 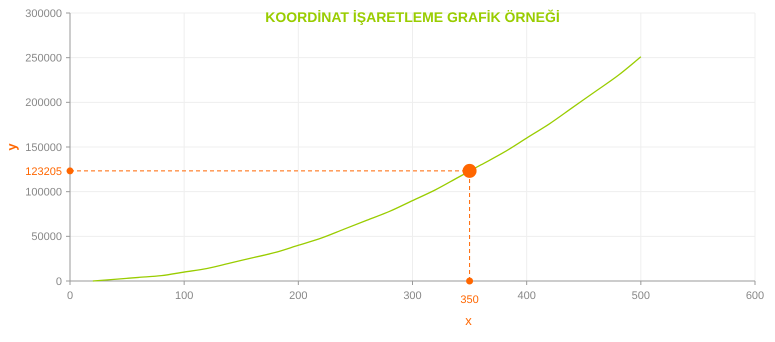 I want to click on x-tick-label: 400, so click(x=526, y=296).